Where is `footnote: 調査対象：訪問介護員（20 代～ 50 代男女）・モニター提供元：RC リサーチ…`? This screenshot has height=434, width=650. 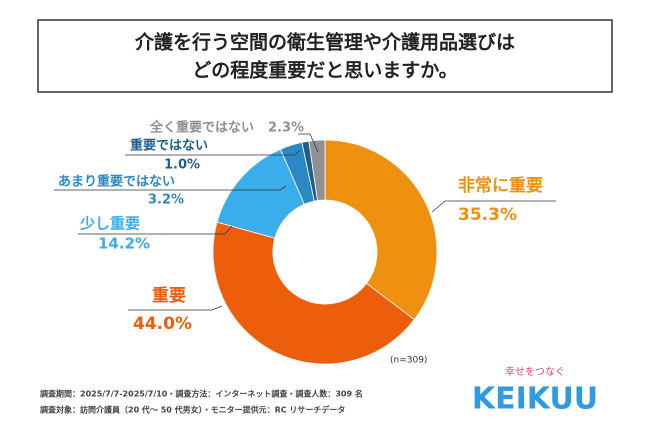 footnote: 調査対象：訪問介護員（20 代～ 50 代男女）・モニター提供元：RC リサーチ… is located at coordinates (192, 410).